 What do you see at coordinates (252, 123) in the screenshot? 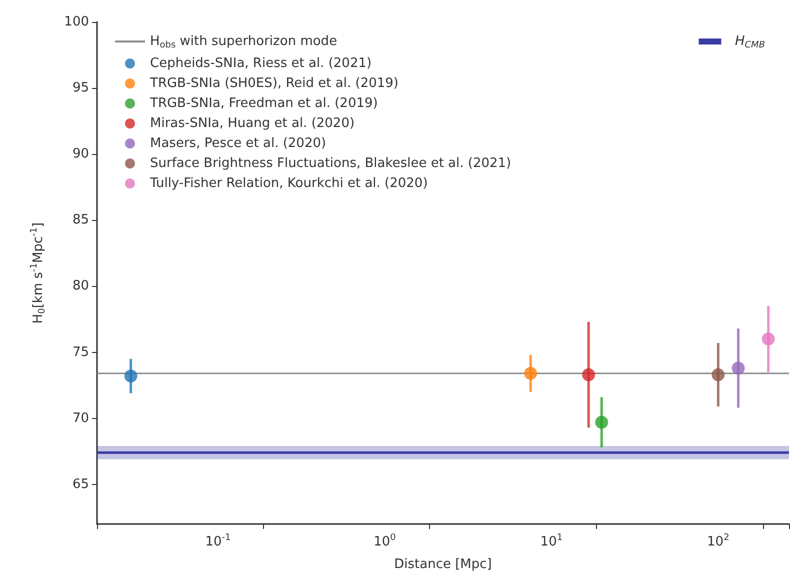
I see `legend-label: Miras-SNIa, Huang et al. (2020)` at bounding box center [252, 123].